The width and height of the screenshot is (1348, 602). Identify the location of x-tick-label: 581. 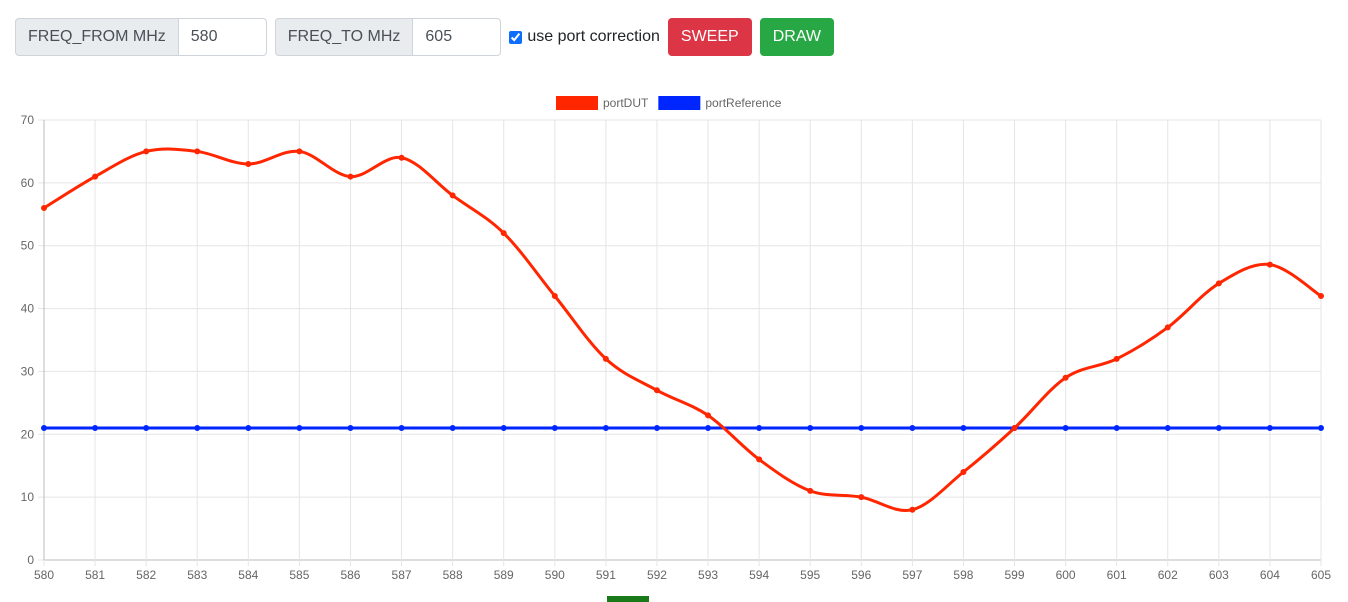
(95, 575).